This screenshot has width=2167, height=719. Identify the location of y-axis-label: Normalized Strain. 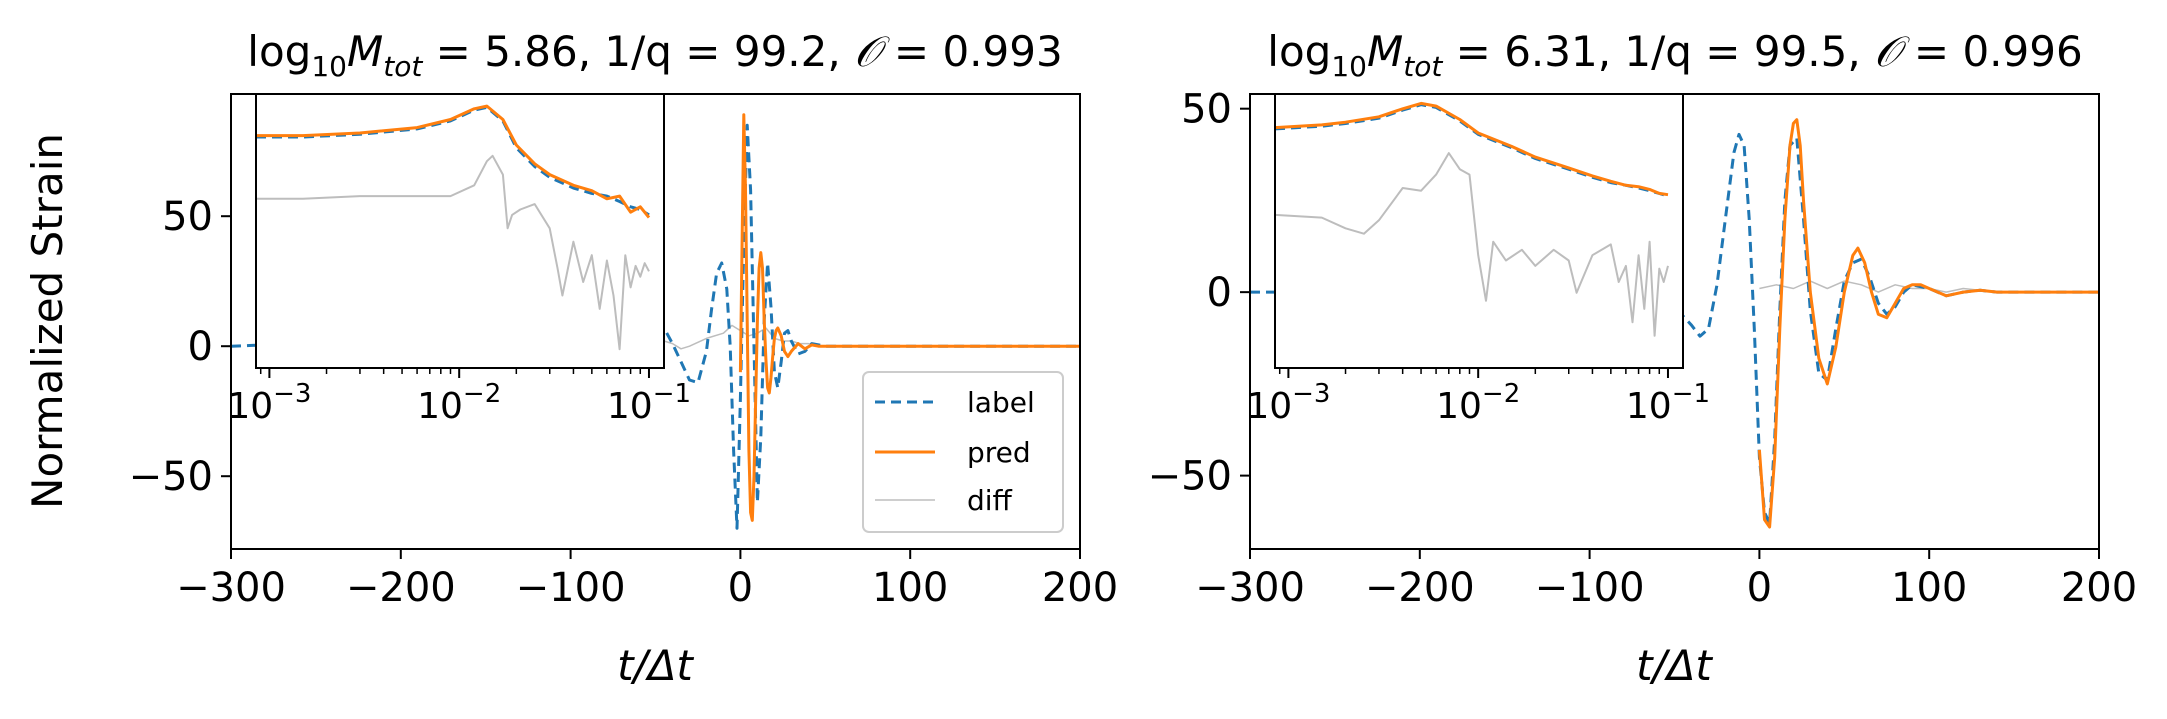
(47, 321).